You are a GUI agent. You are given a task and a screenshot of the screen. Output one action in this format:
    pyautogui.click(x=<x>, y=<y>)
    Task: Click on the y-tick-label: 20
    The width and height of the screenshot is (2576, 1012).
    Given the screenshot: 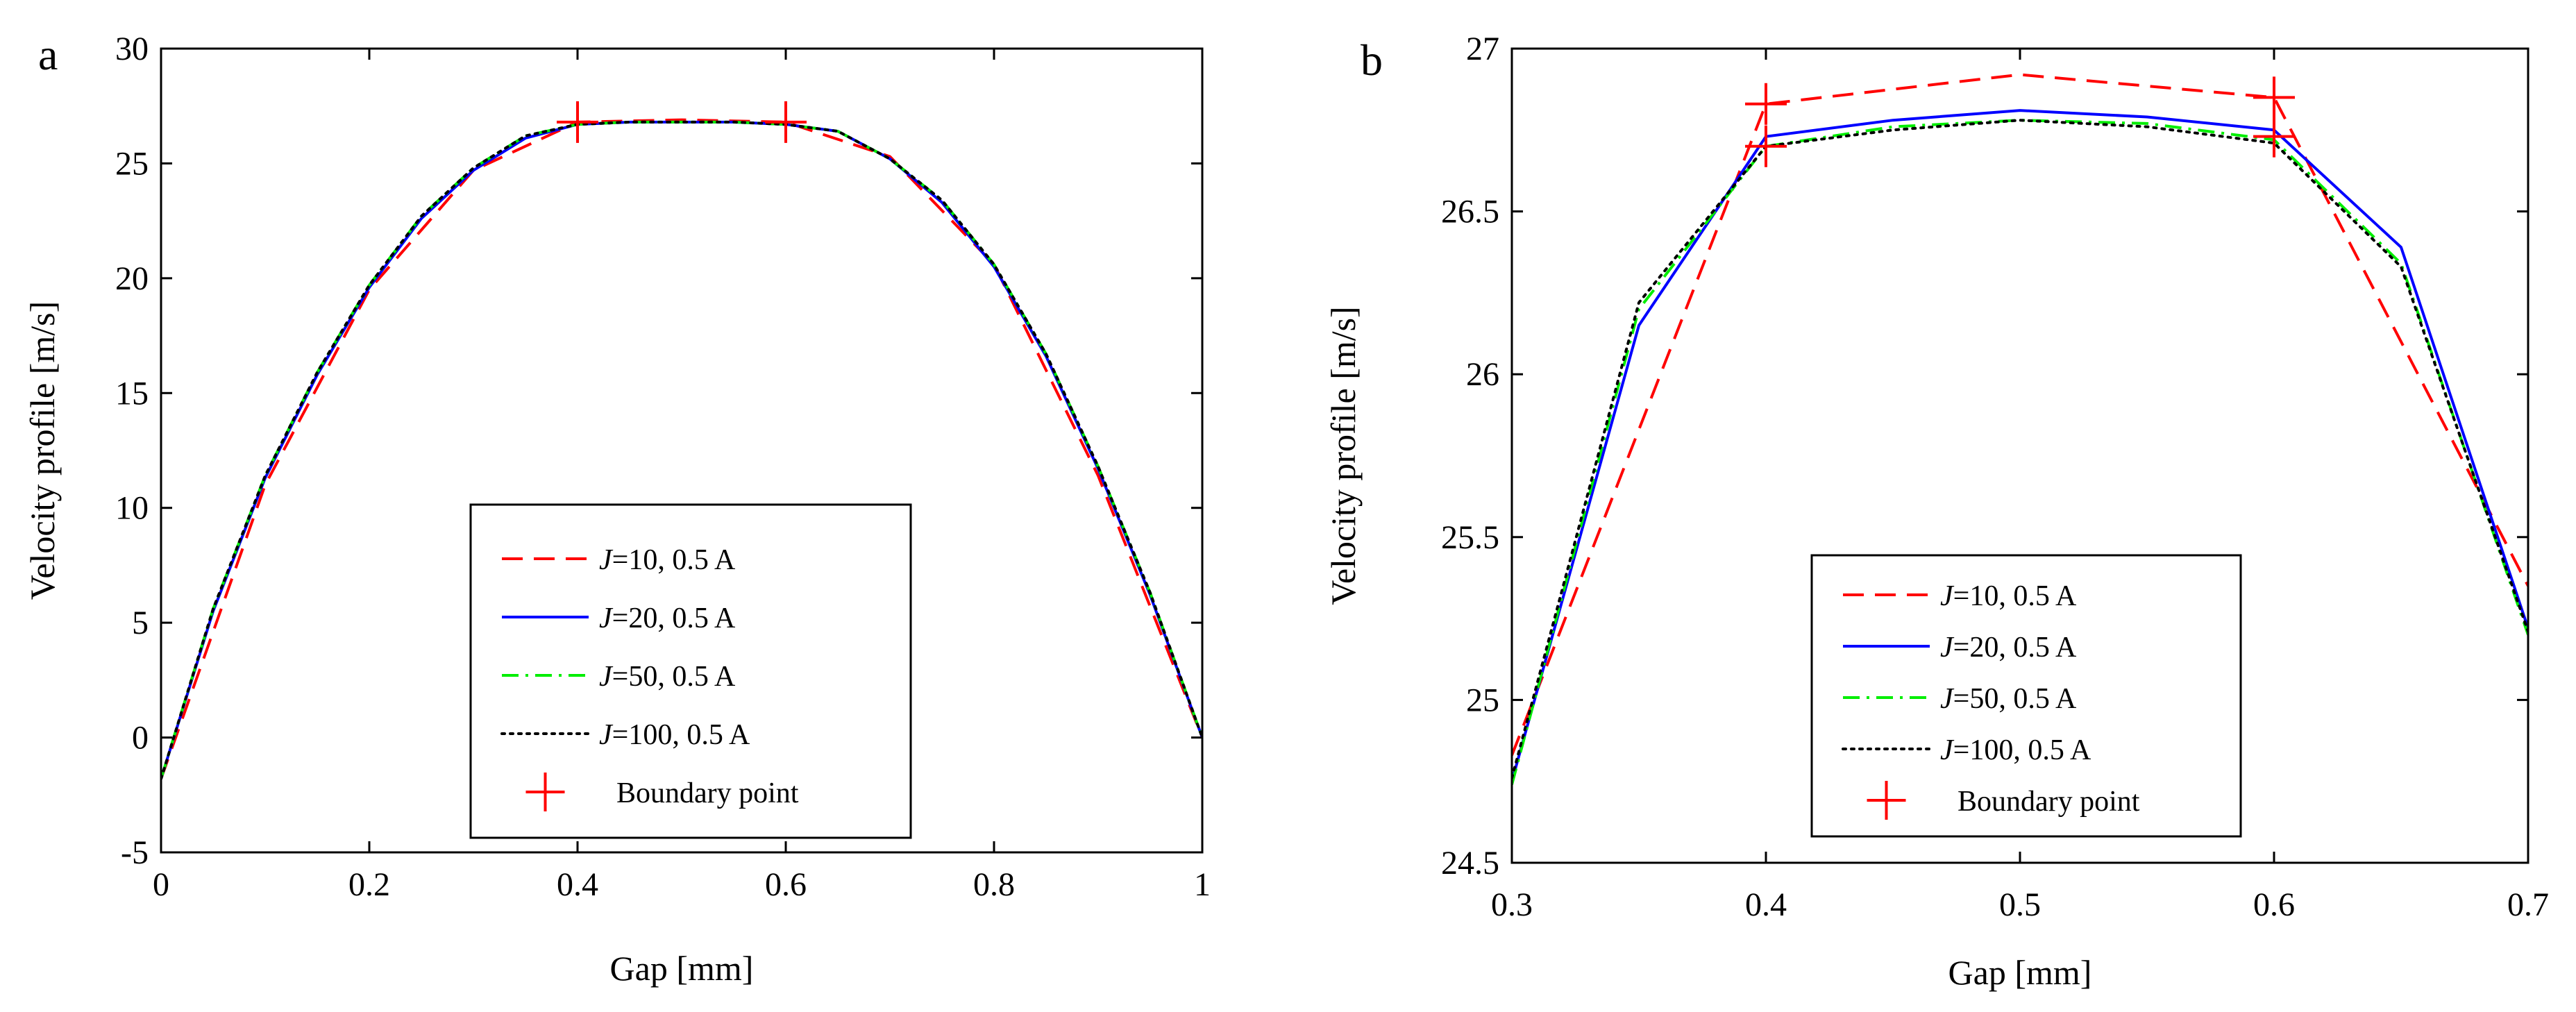 What is the action you would take?
    pyautogui.click(x=132, y=278)
    